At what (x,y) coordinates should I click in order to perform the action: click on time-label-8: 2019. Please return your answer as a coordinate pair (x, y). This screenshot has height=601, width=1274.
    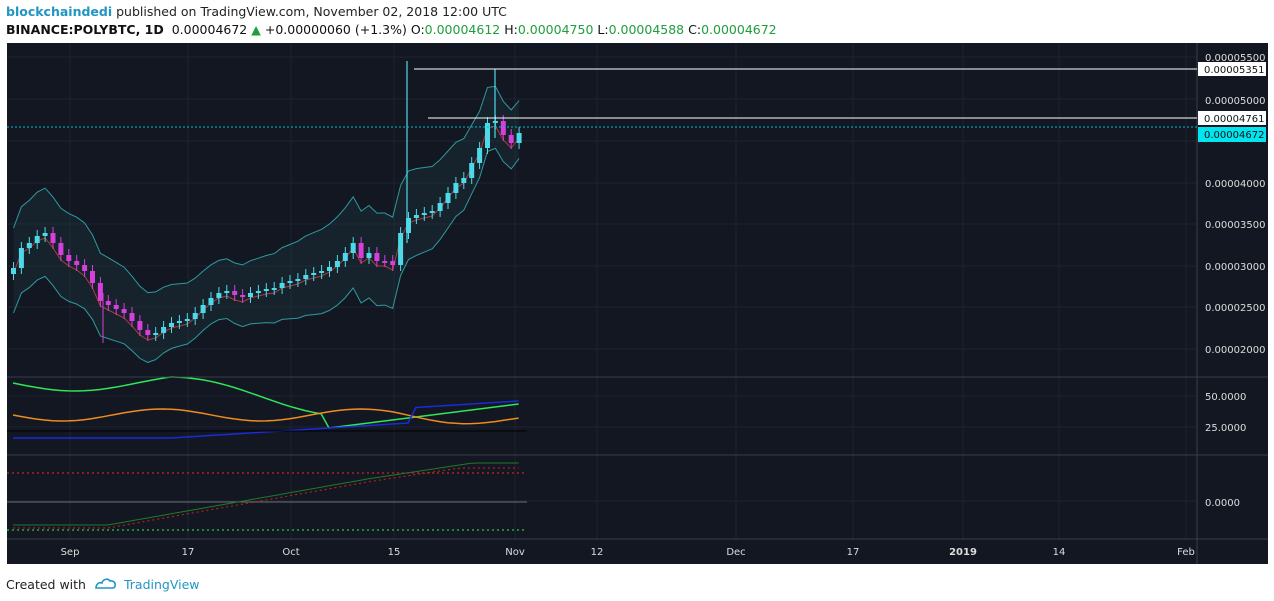
    Looking at the image, I should click on (963, 552).